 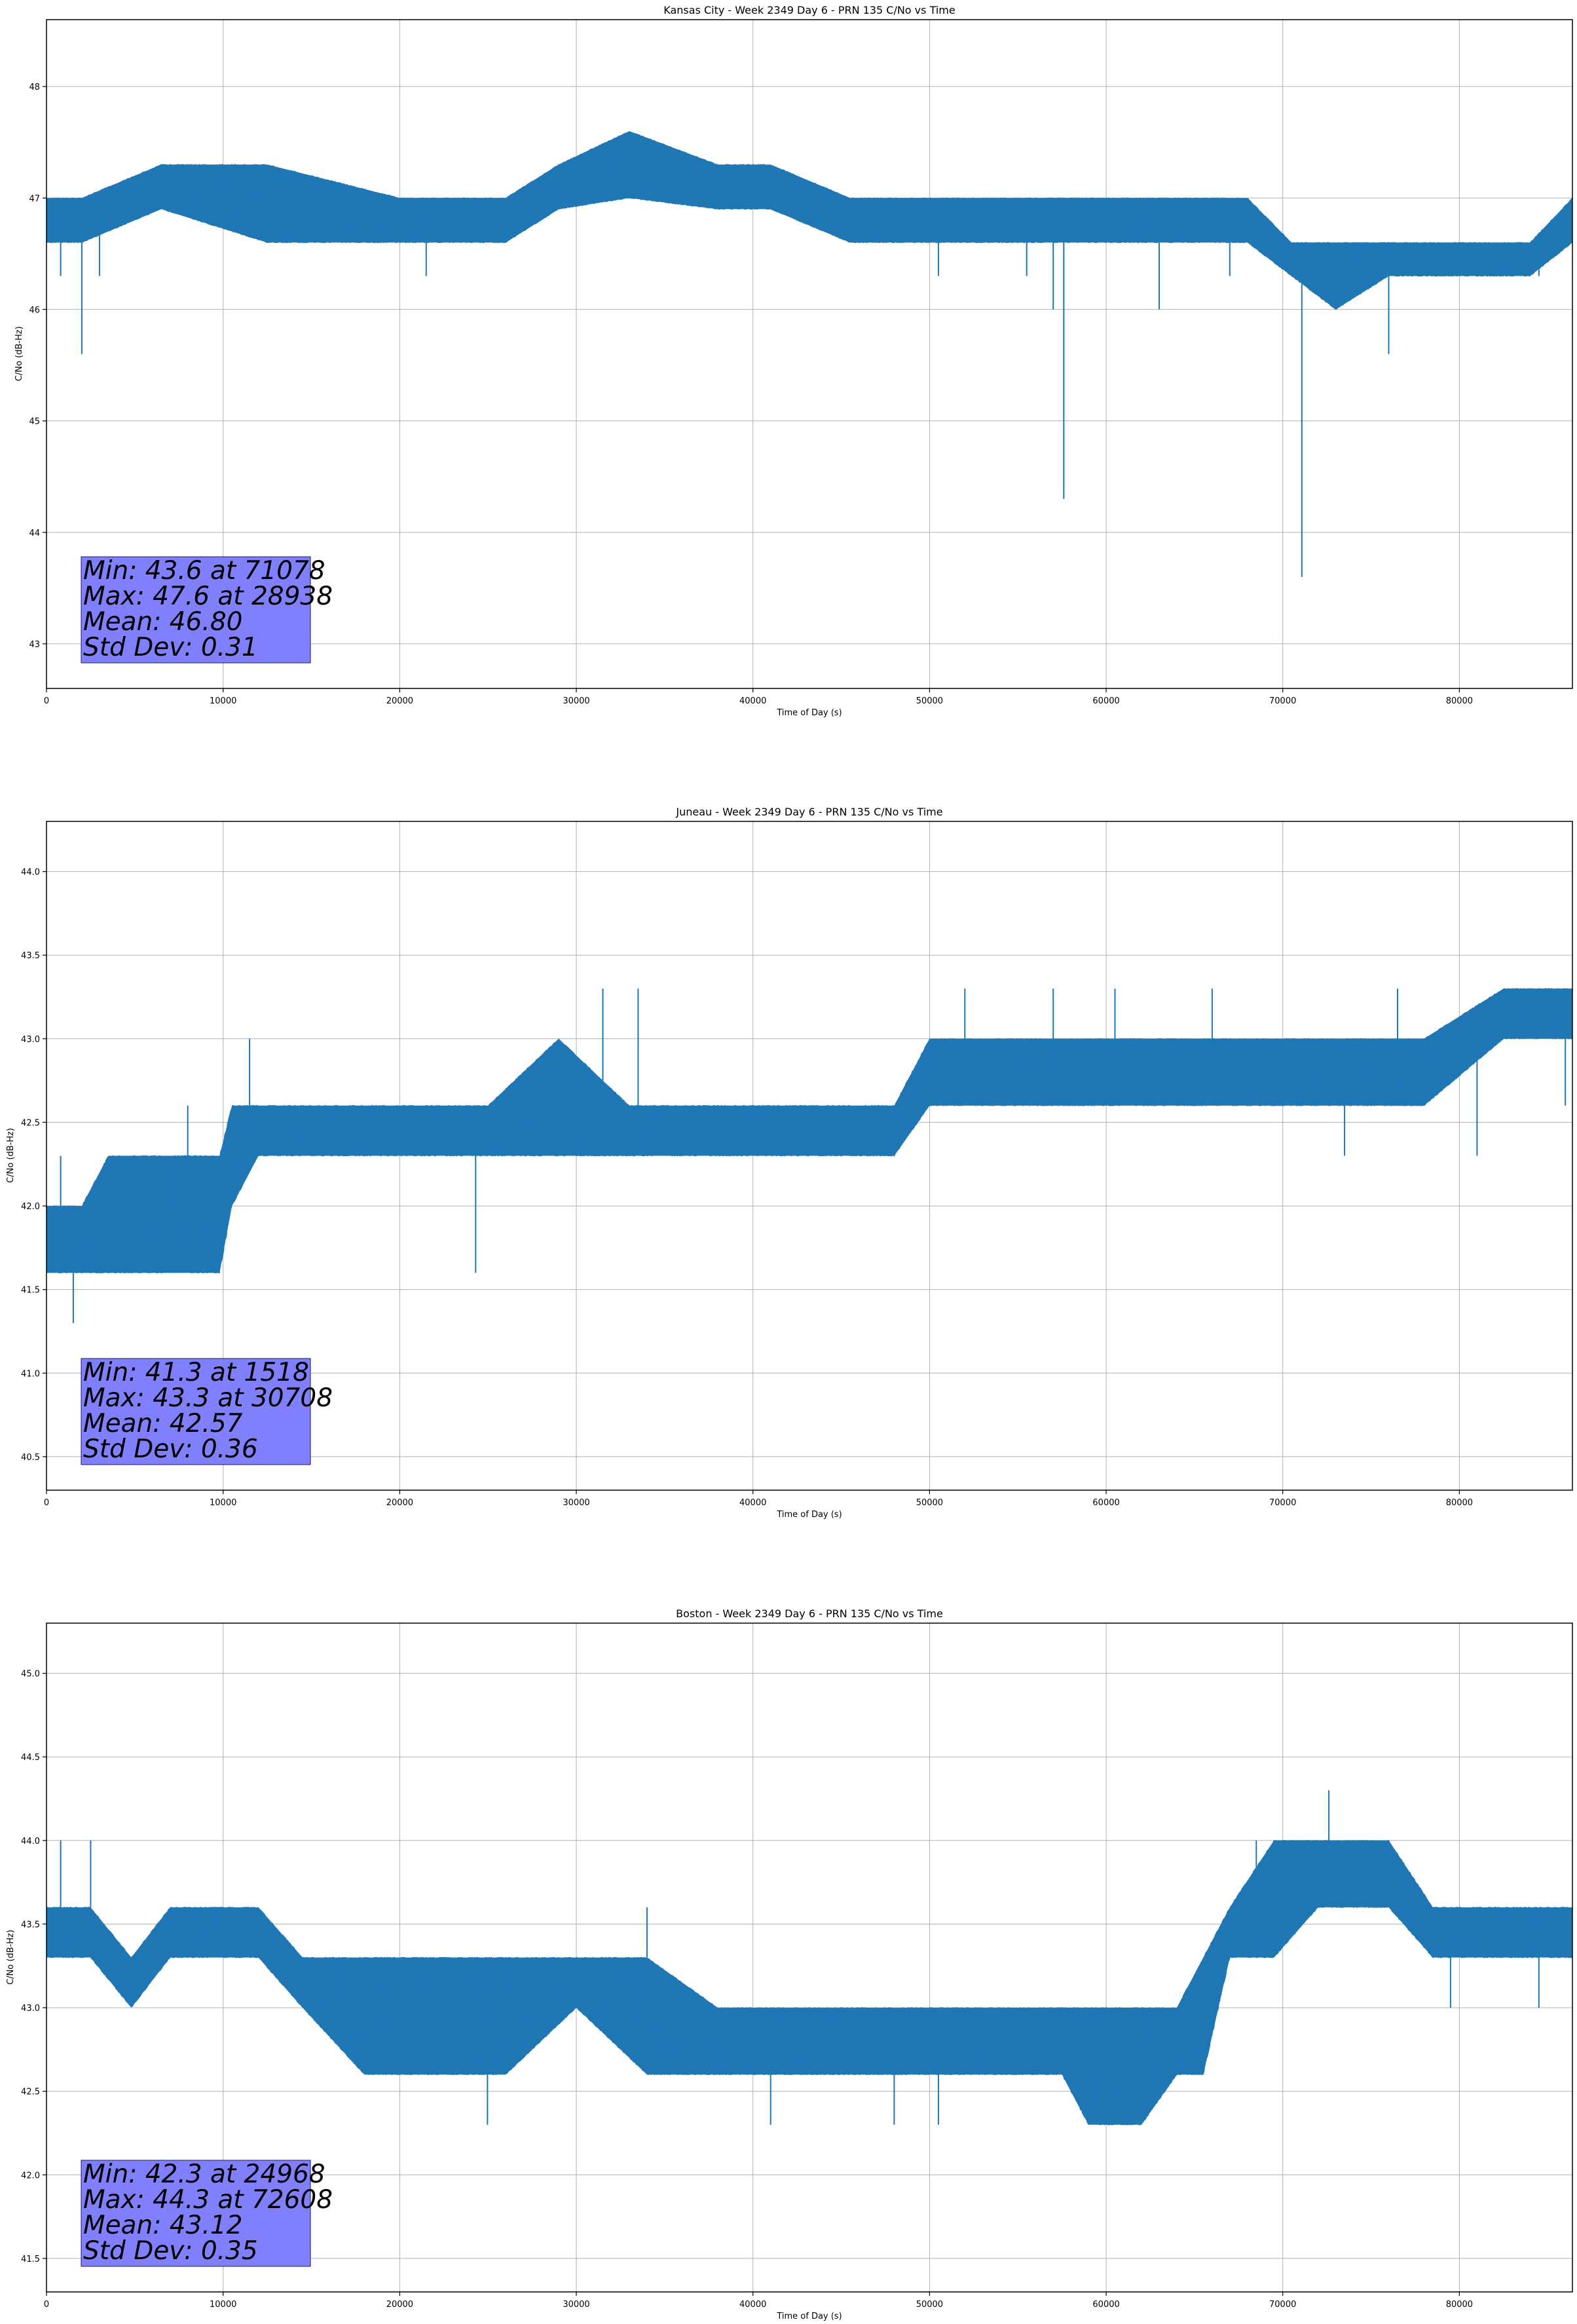 I want to click on juneau-stats-background, so click(x=196, y=1411).